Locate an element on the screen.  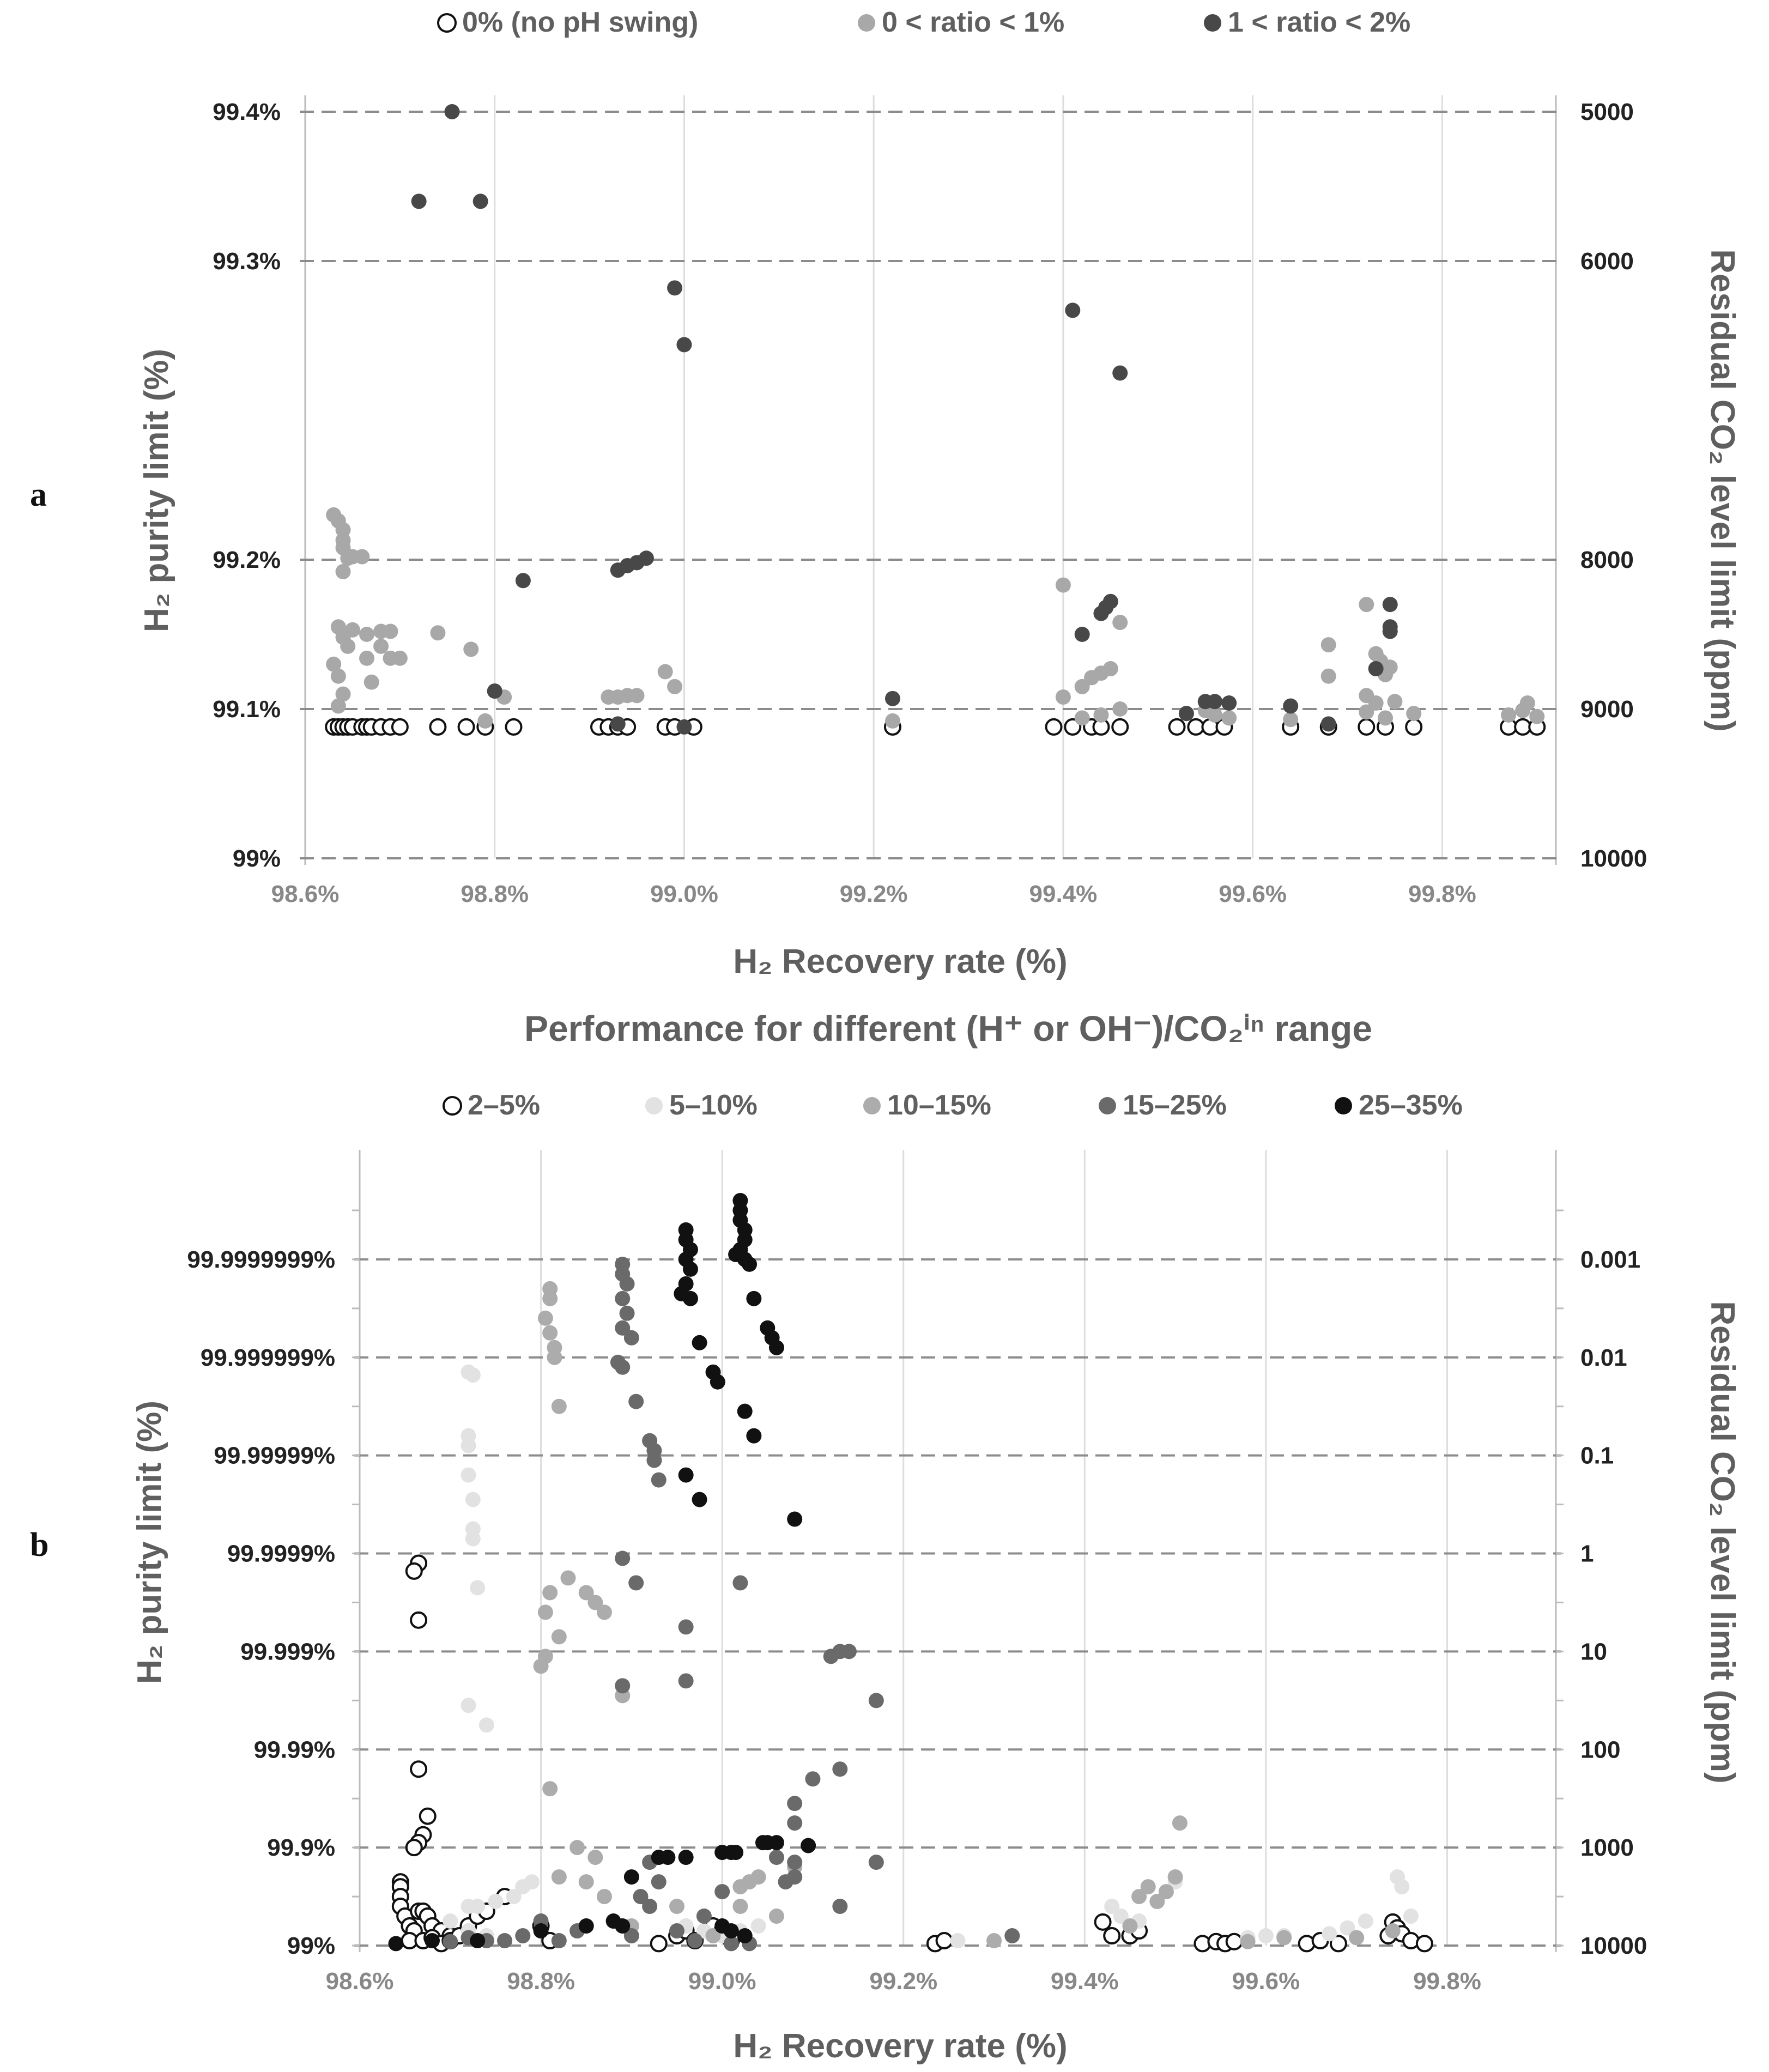
y-tick-label-left: 99.1% is located at coordinates (247, 709).